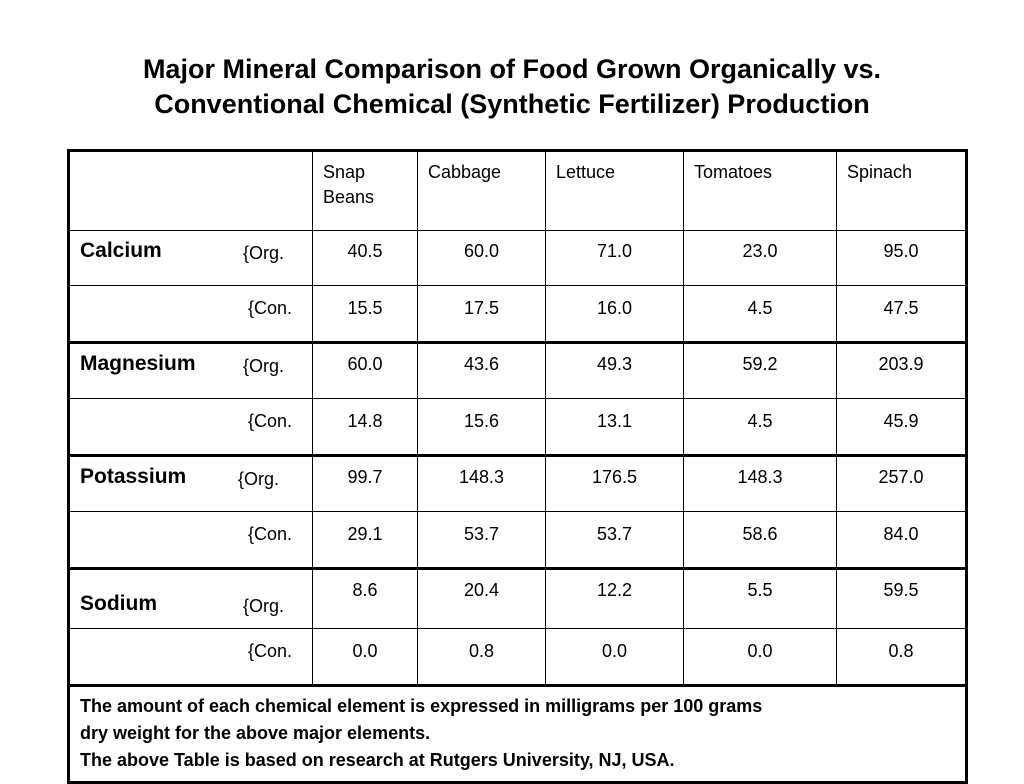 This screenshot has width=1024, height=784. Describe the element at coordinates (901, 314) in the screenshot. I see `table-cell: 47.5` at that location.